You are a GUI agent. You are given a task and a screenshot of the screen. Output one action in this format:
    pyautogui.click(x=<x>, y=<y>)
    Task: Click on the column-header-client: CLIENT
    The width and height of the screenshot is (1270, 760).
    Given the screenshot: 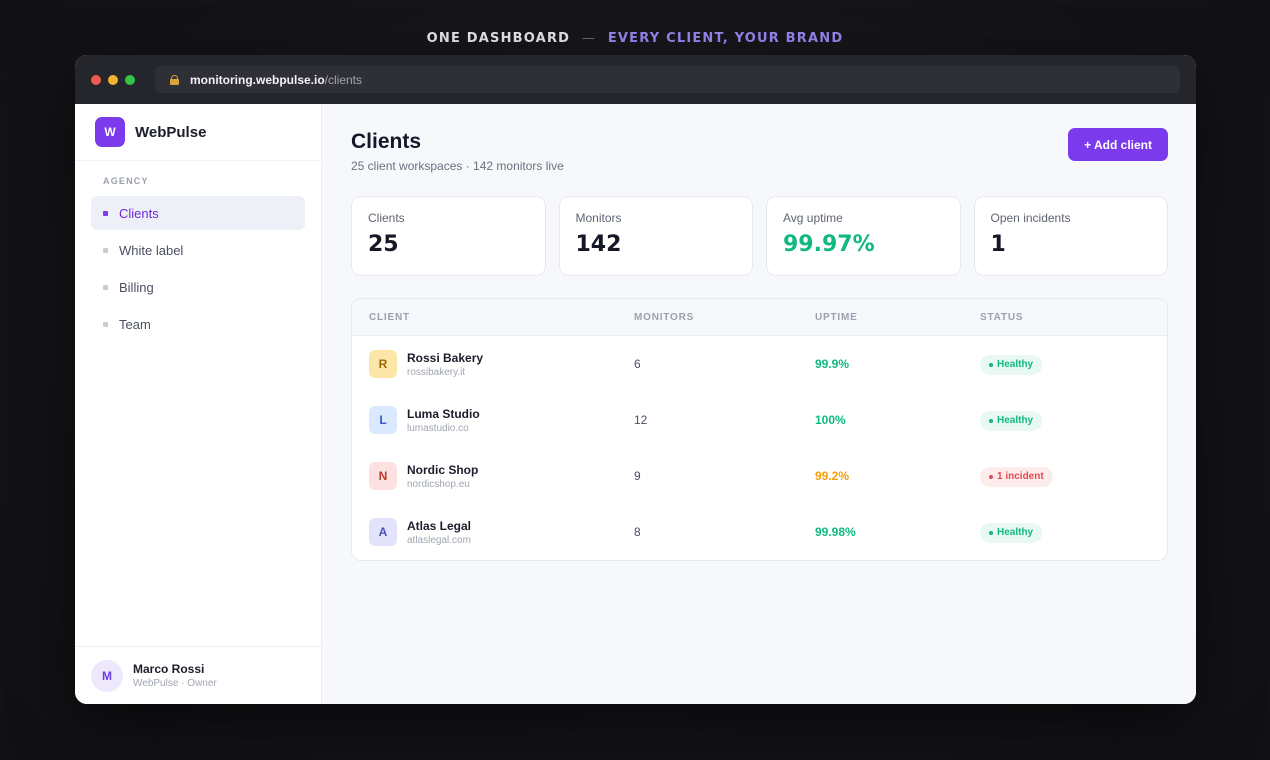 What is the action you would take?
    pyautogui.click(x=389, y=317)
    